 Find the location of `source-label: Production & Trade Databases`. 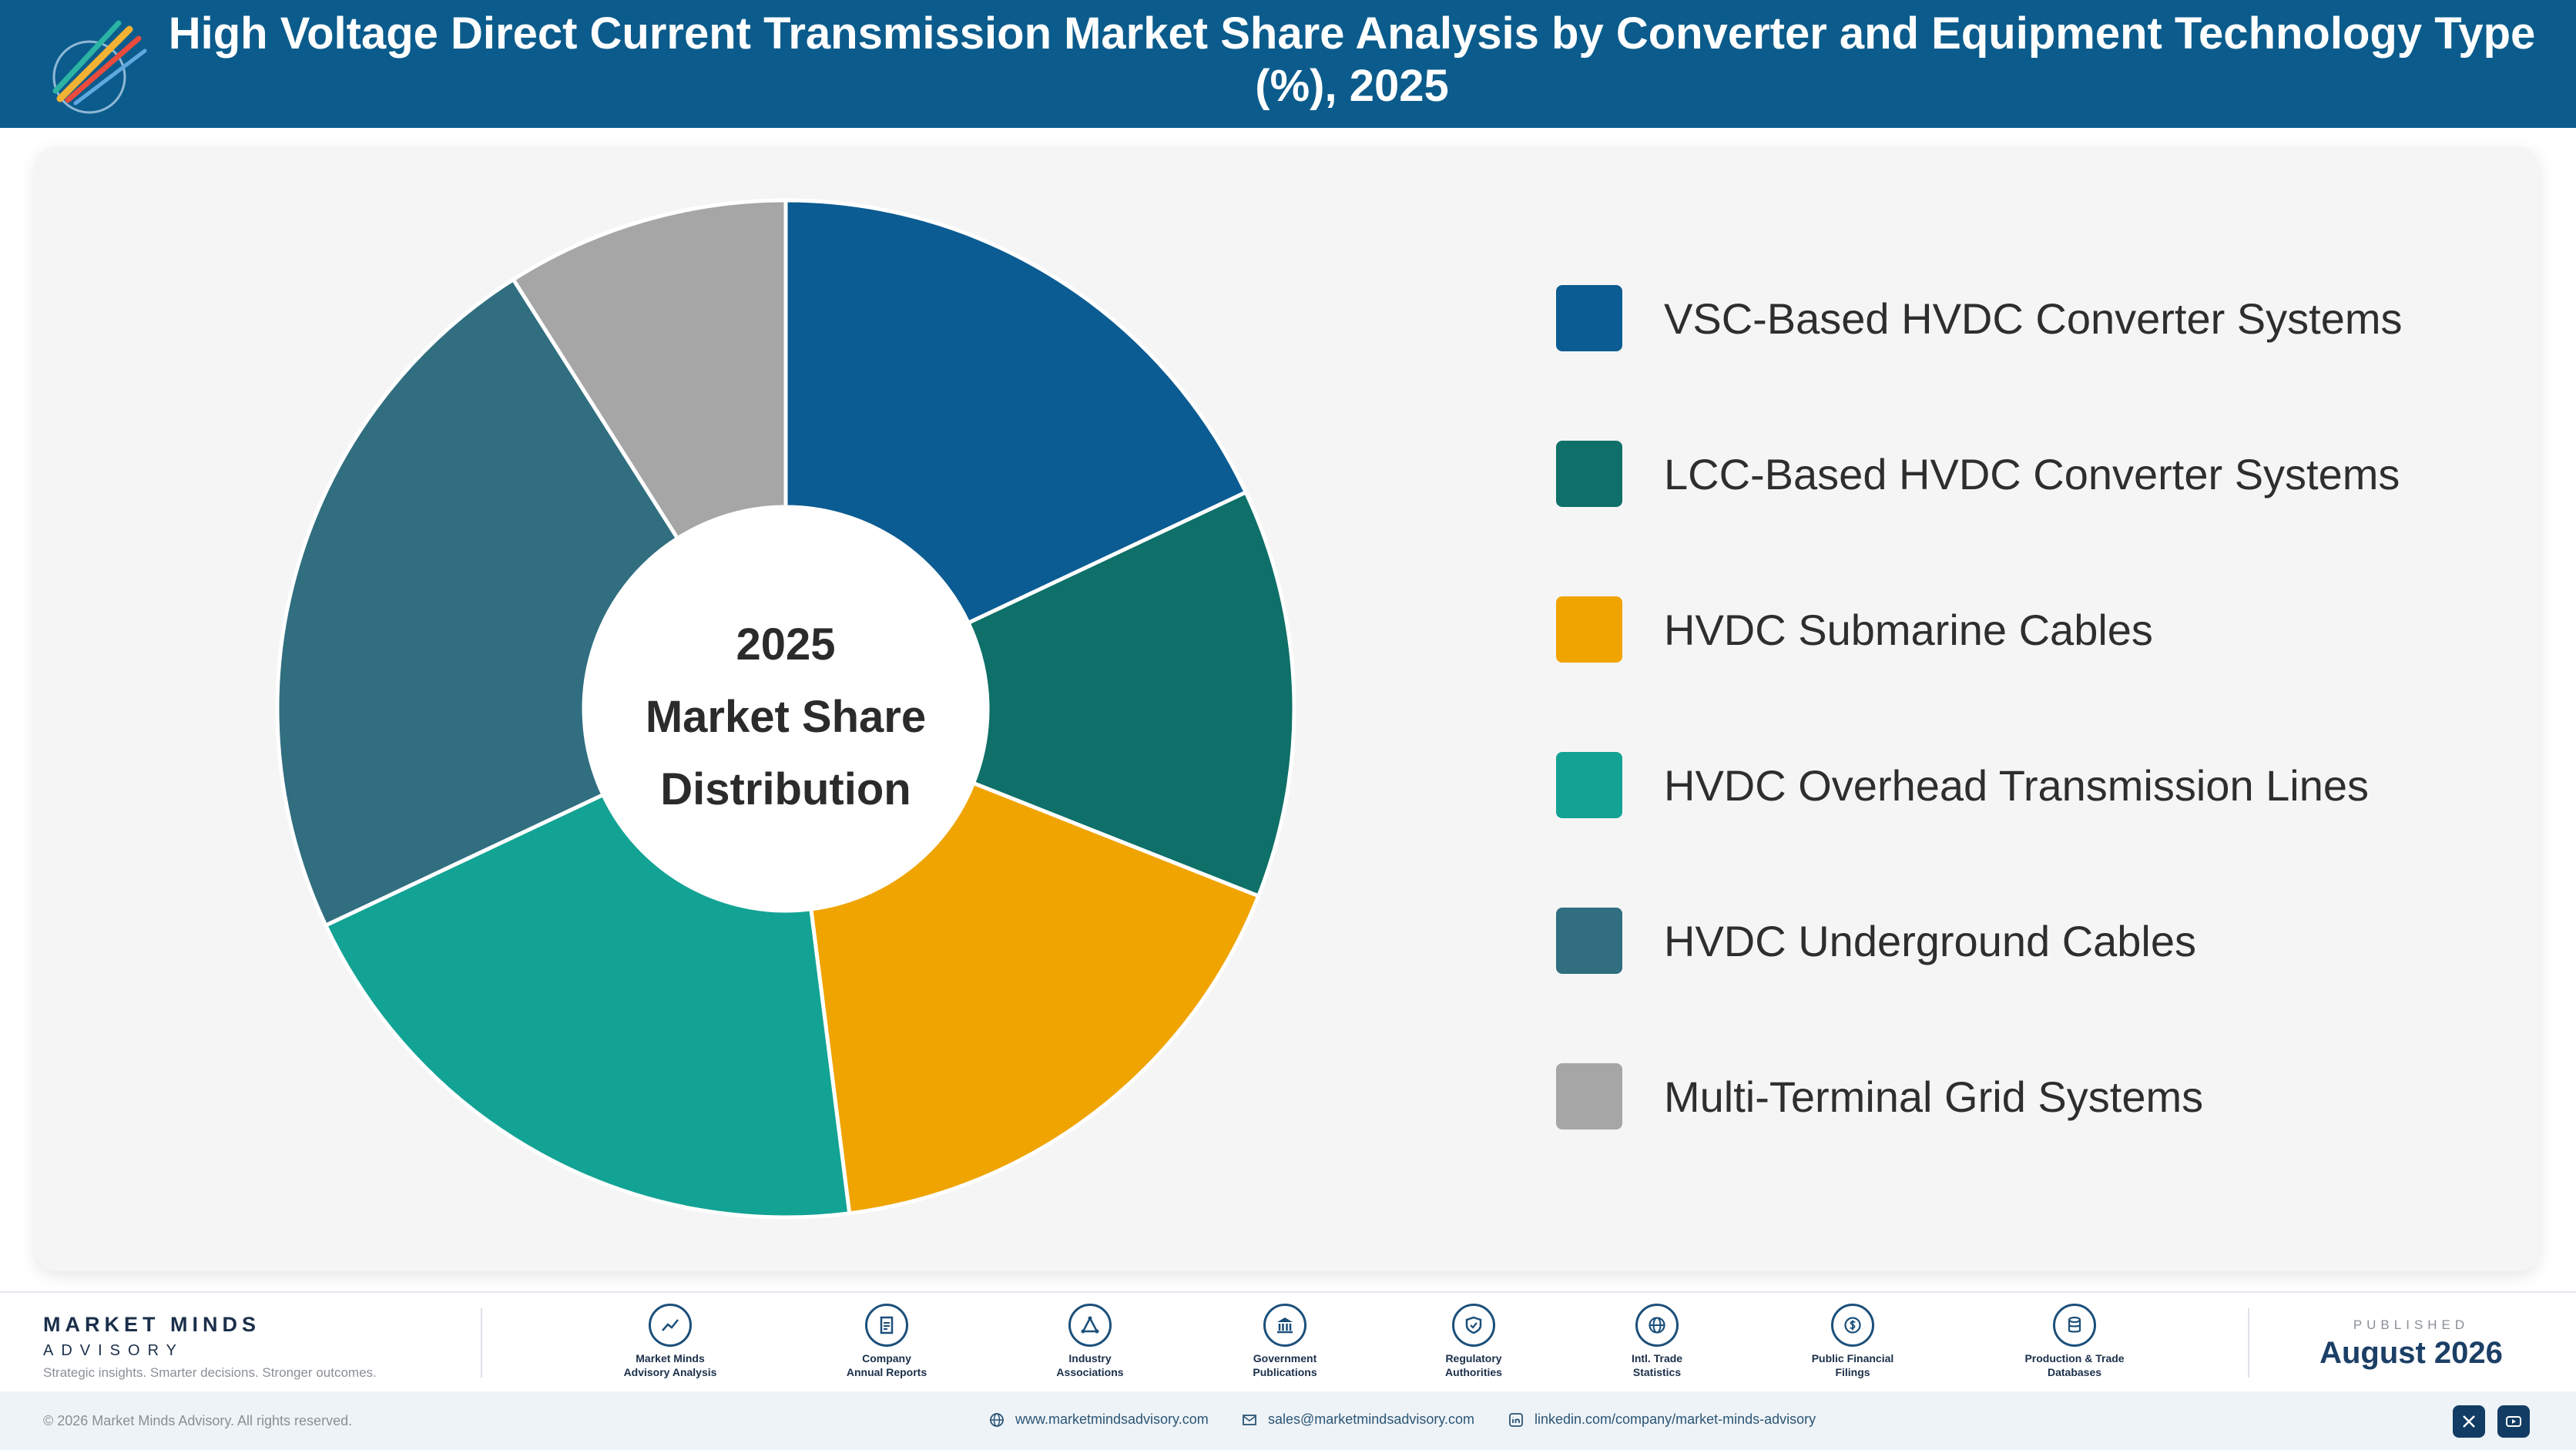

source-label: Production & Trade Databases is located at coordinates (2074, 1365).